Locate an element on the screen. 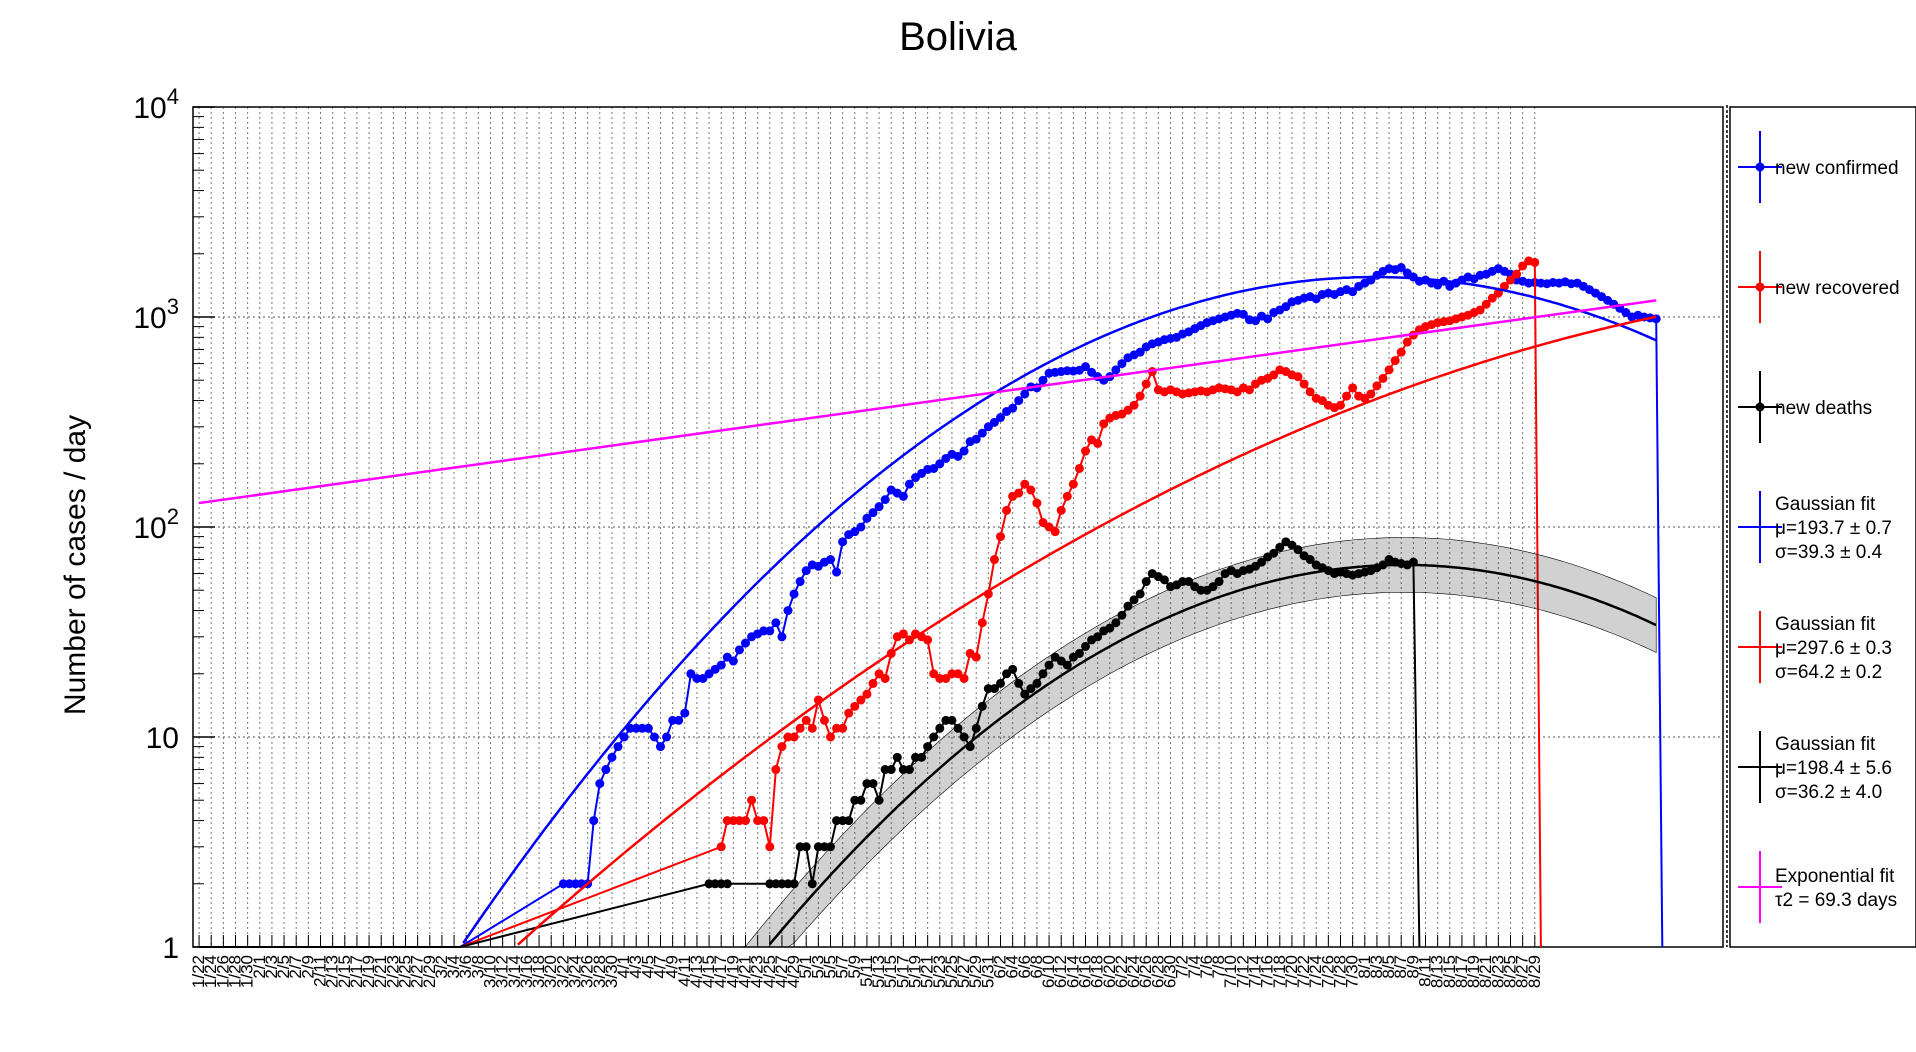  x-tick-label: 8/9 is located at coordinates (1412, 967).